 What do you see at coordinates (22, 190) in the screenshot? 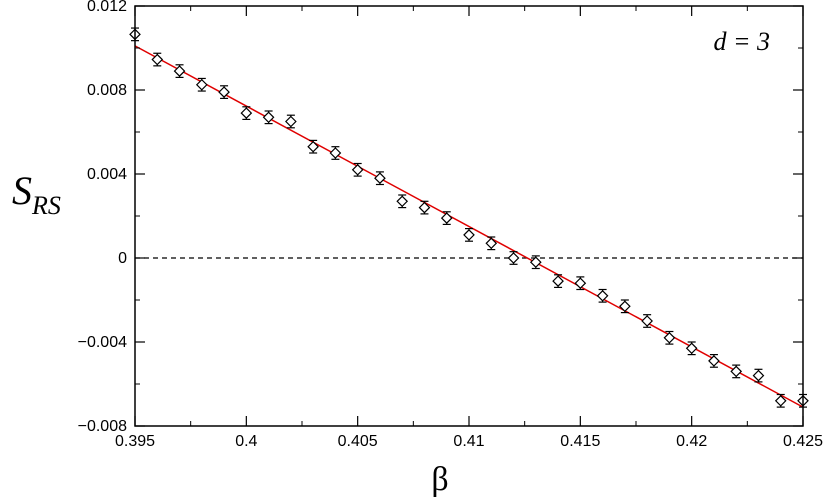
I see `y-axis-label-main: S` at bounding box center [22, 190].